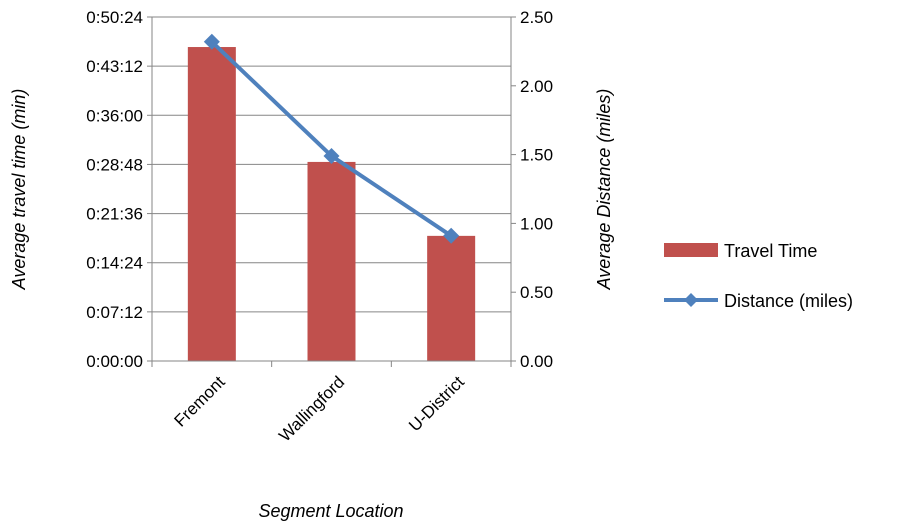 This screenshot has width=900, height=531. Describe the element at coordinates (114, 17) in the screenshot. I see `left-tick-label: 0:50:24` at that location.